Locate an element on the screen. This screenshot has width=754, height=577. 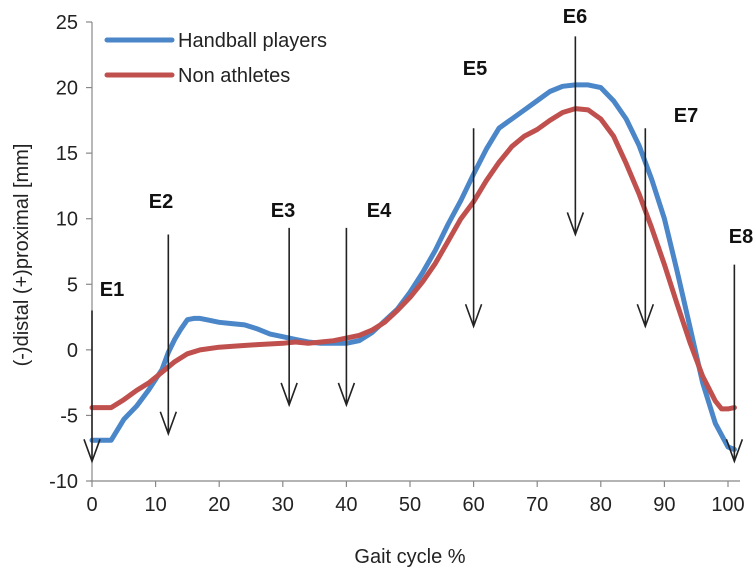
event-arrow-e3: E3 is located at coordinates (284, 304).